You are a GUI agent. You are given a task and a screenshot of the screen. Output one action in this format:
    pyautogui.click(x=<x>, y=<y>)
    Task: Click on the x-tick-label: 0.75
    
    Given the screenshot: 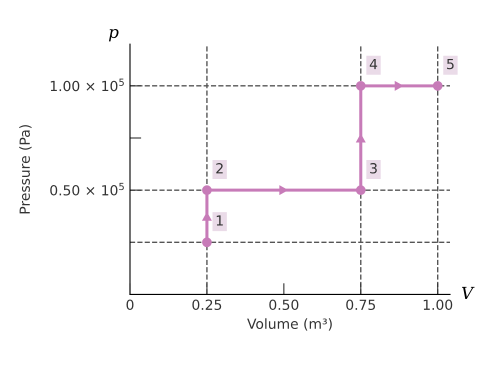 What is the action you would take?
    pyautogui.click(x=361, y=305)
    